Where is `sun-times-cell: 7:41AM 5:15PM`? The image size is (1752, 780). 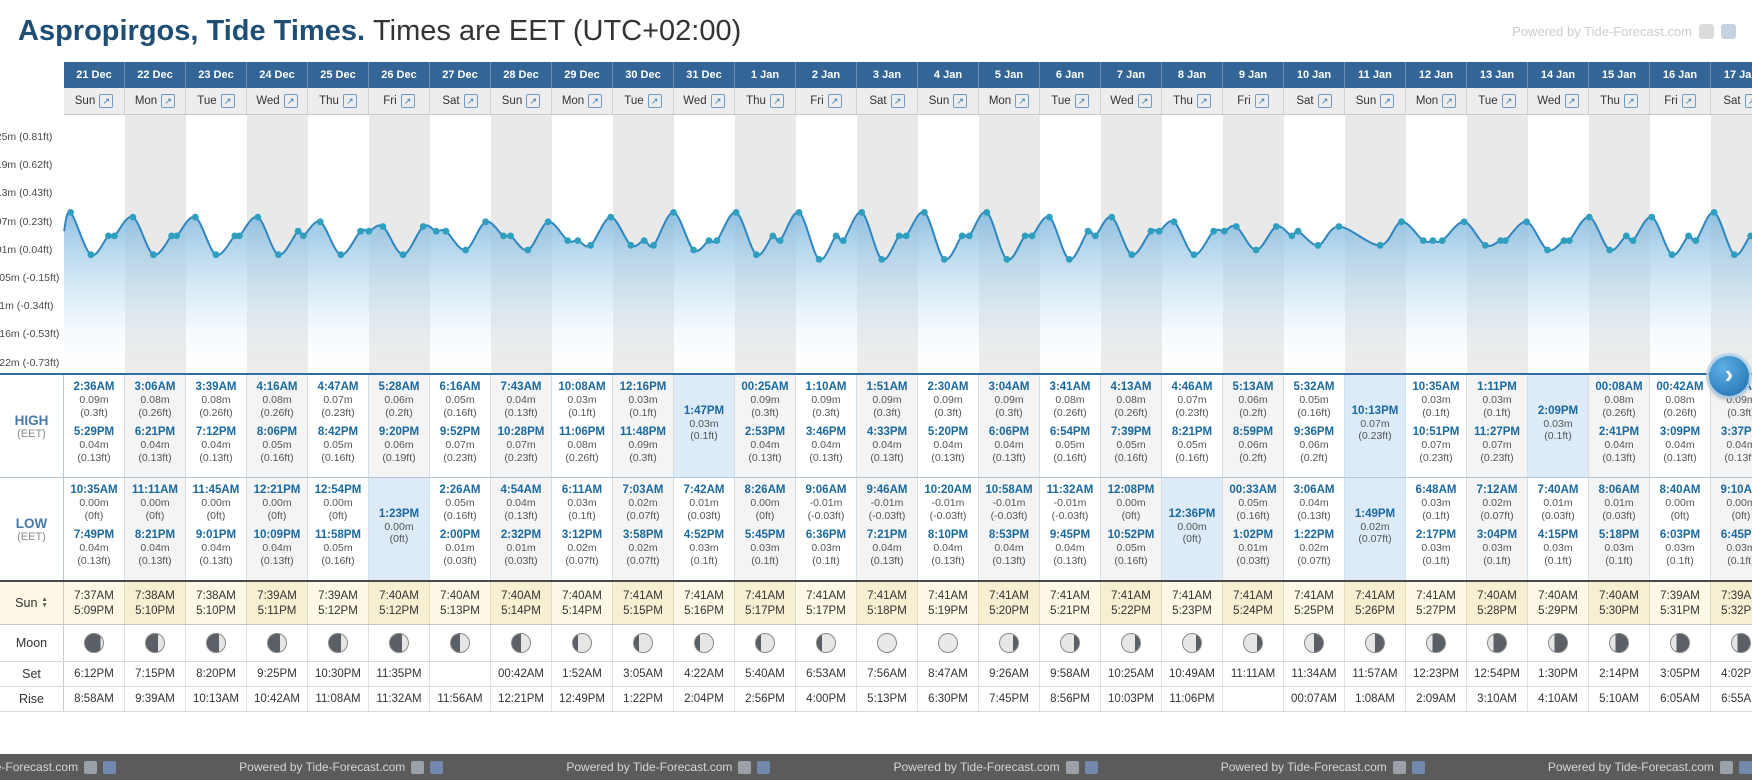 sun-times-cell: 7:41AM 5:15PM is located at coordinates (643, 603).